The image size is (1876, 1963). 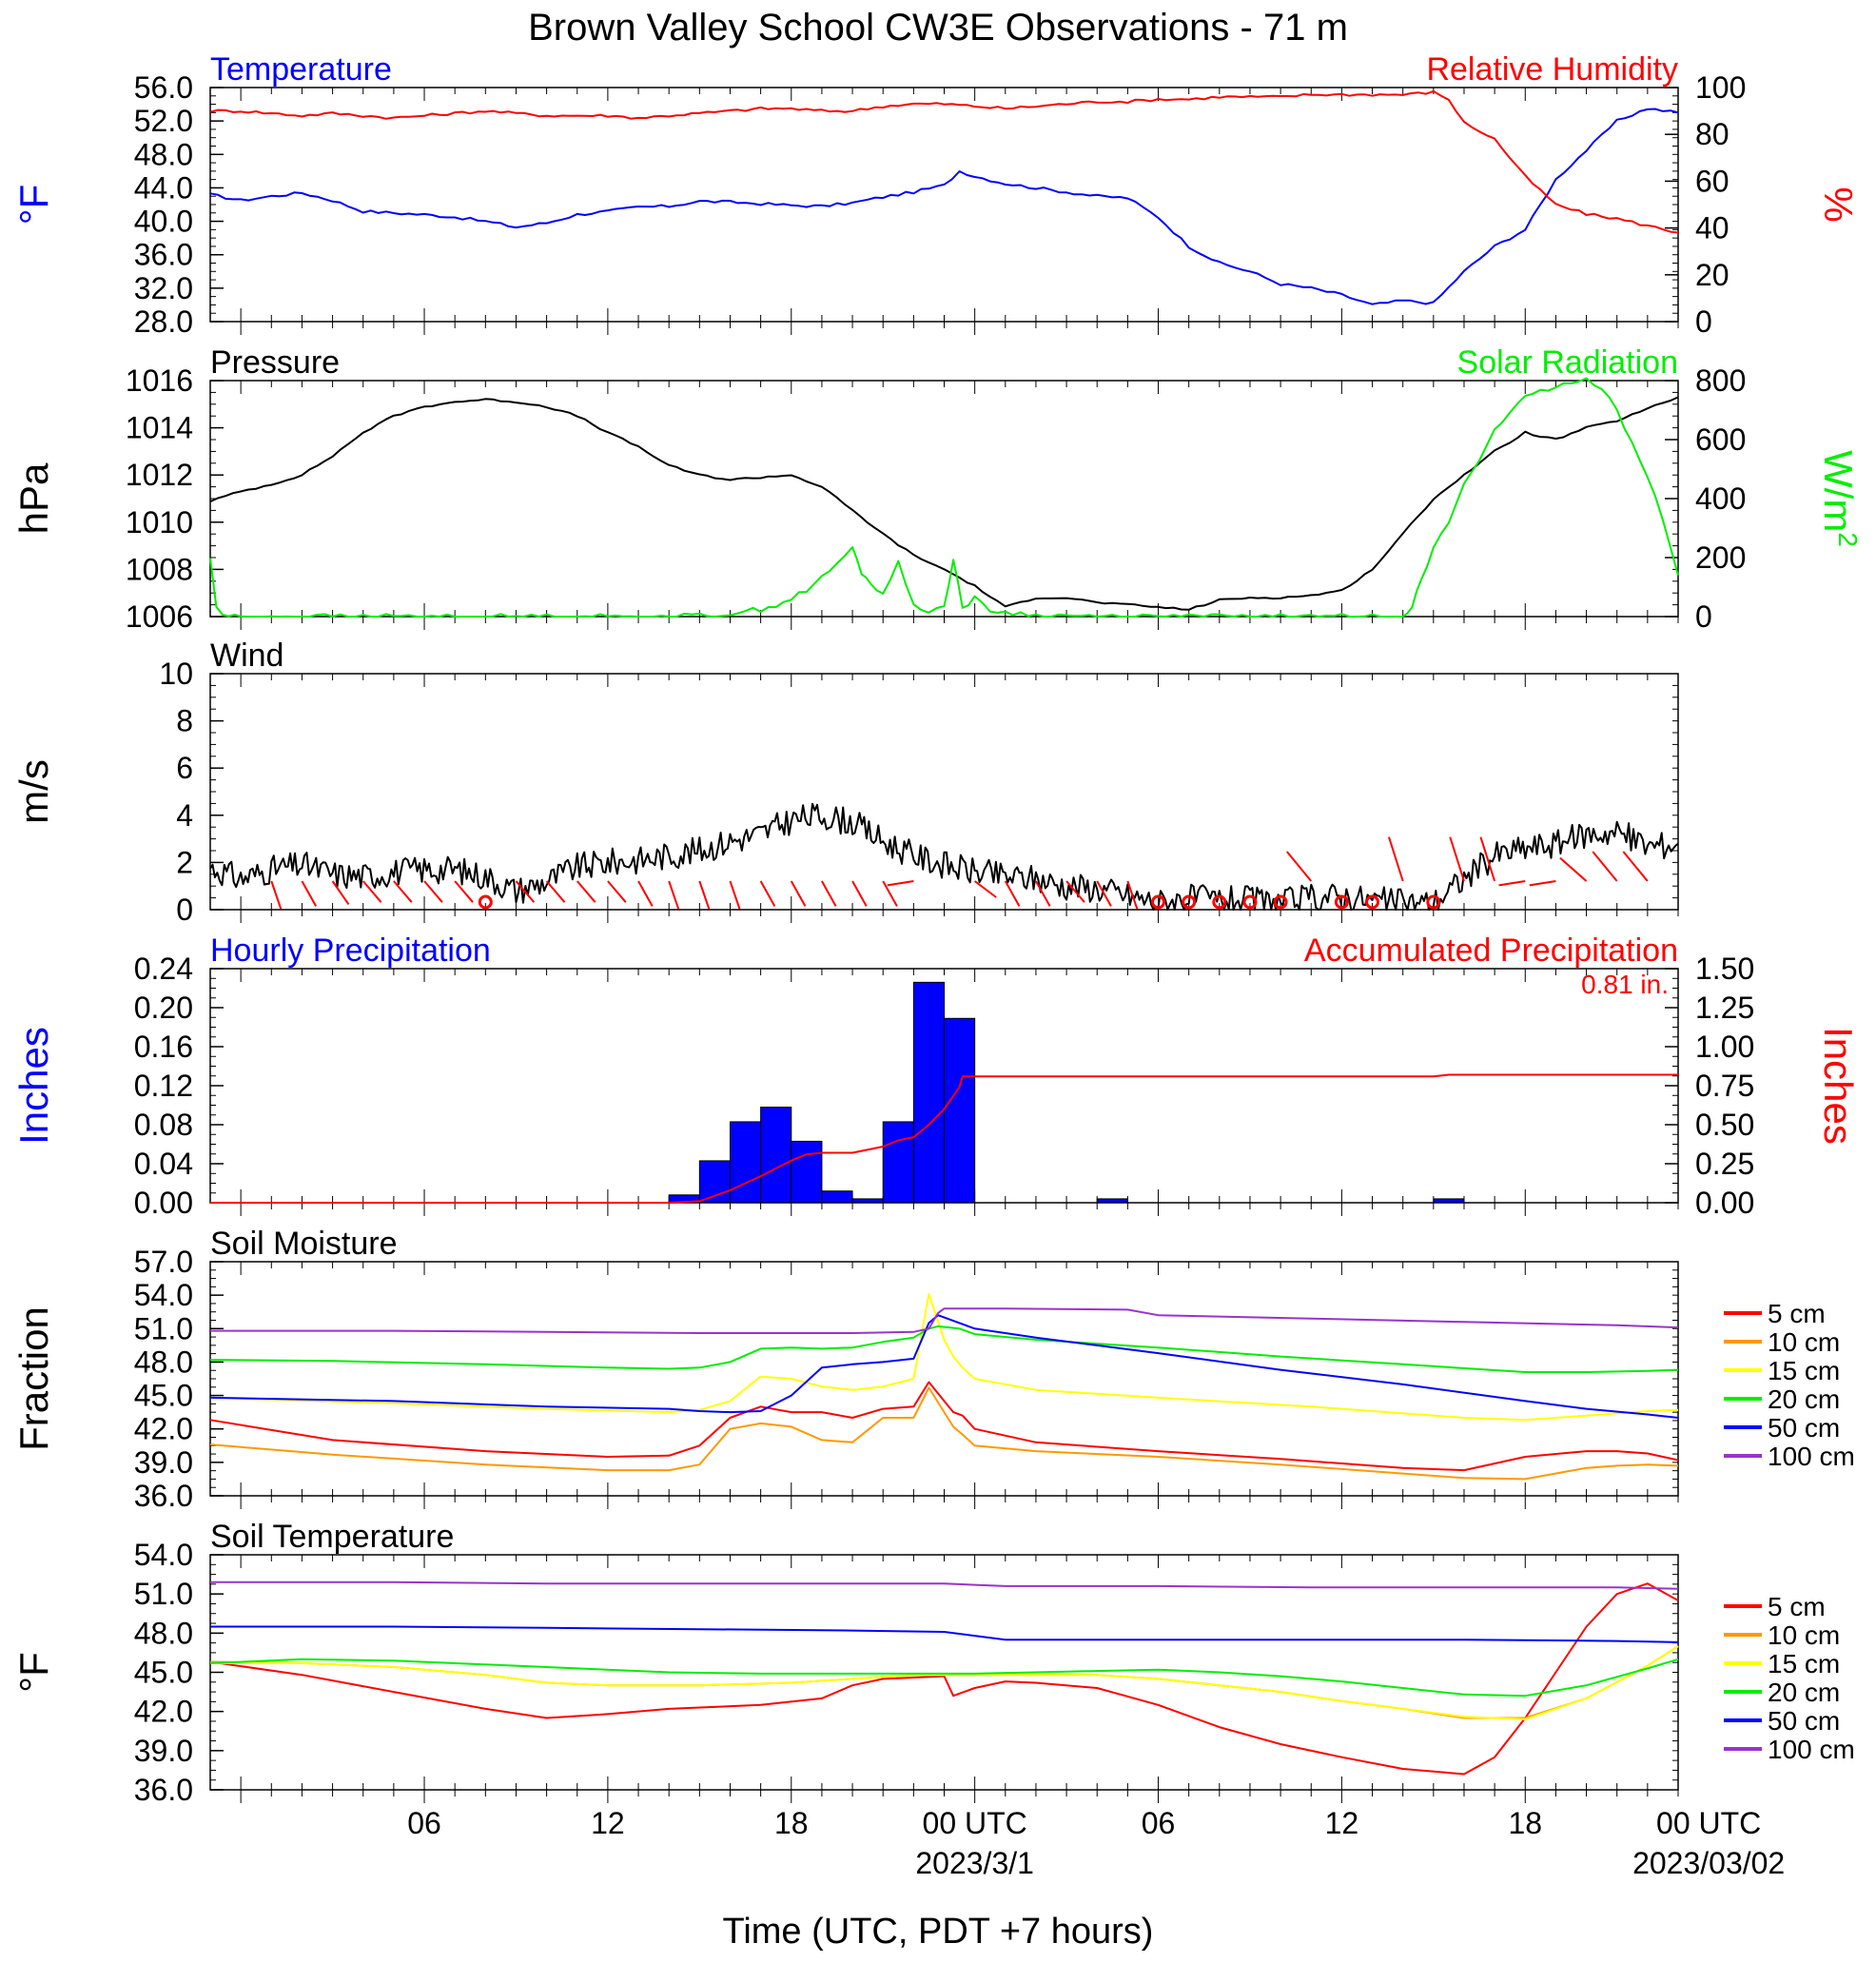 I want to click on legend-entry: 50 cm, so click(x=1804, y=1428).